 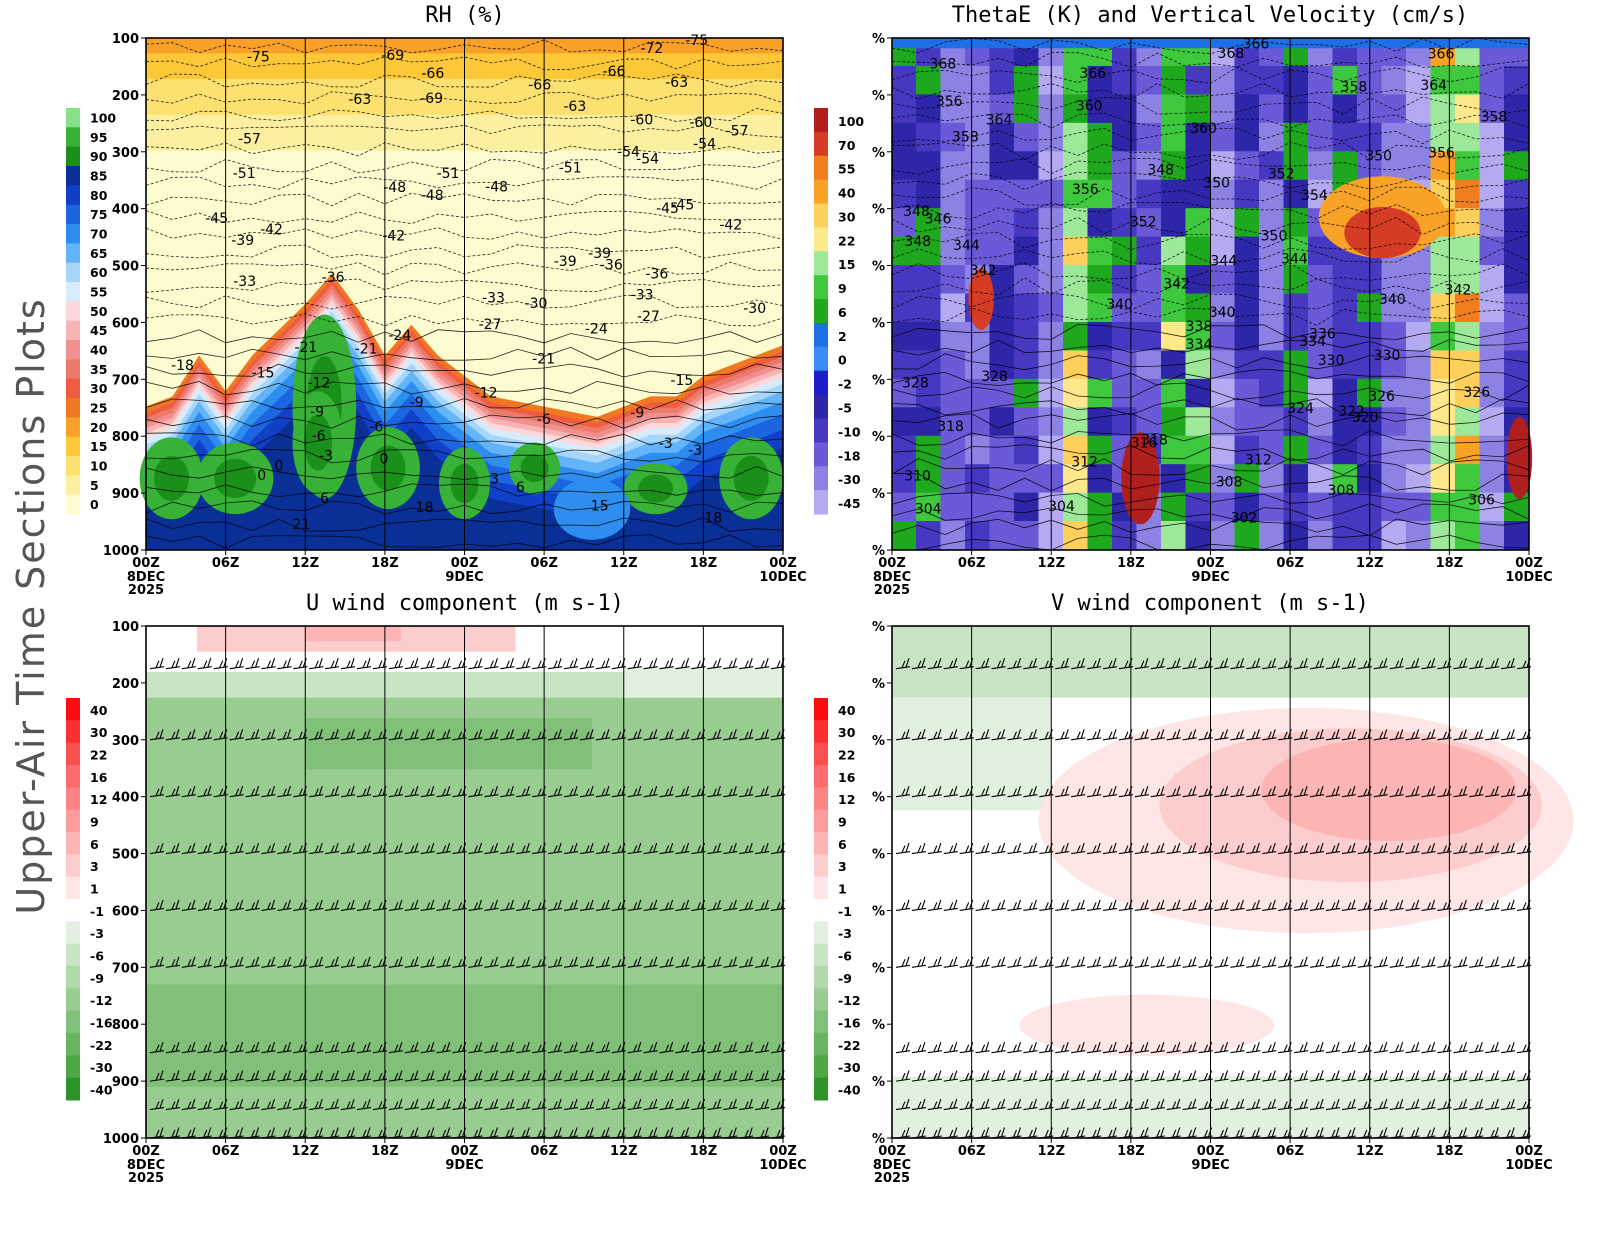 What do you see at coordinates (845, 933) in the screenshot?
I see `colorbar-label: -3` at bounding box center [845, 933].